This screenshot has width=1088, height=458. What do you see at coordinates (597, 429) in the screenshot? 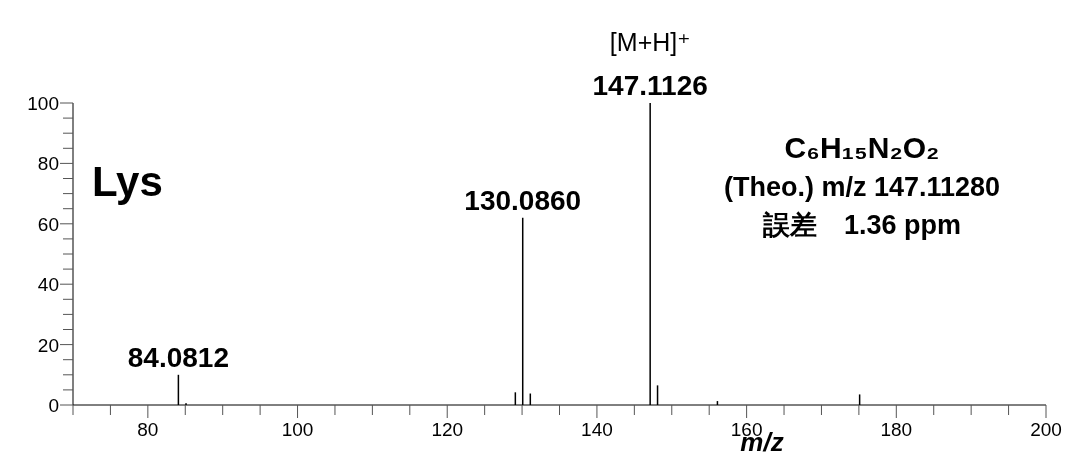
I see `x-tick-label: 140` at bounding box center [597, 429].